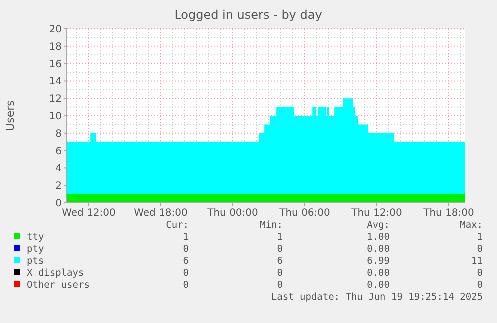 The width and height of the screenshot is (497, 323). I want to click on chart-title: Logged in users - by day, so click(248, 15).